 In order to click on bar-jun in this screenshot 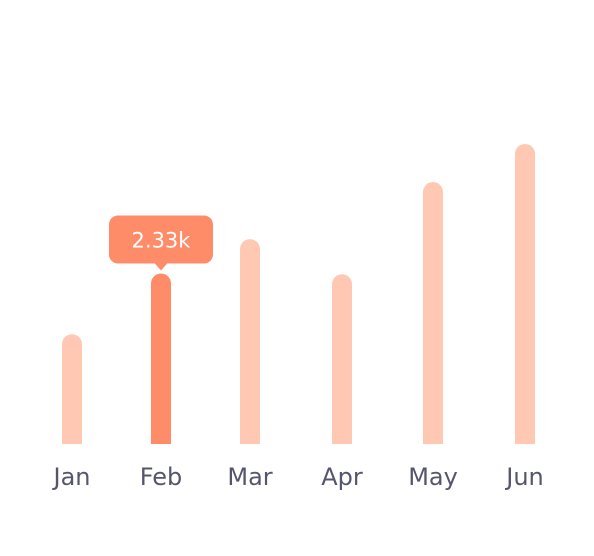, I will do `click(525, 294)`.